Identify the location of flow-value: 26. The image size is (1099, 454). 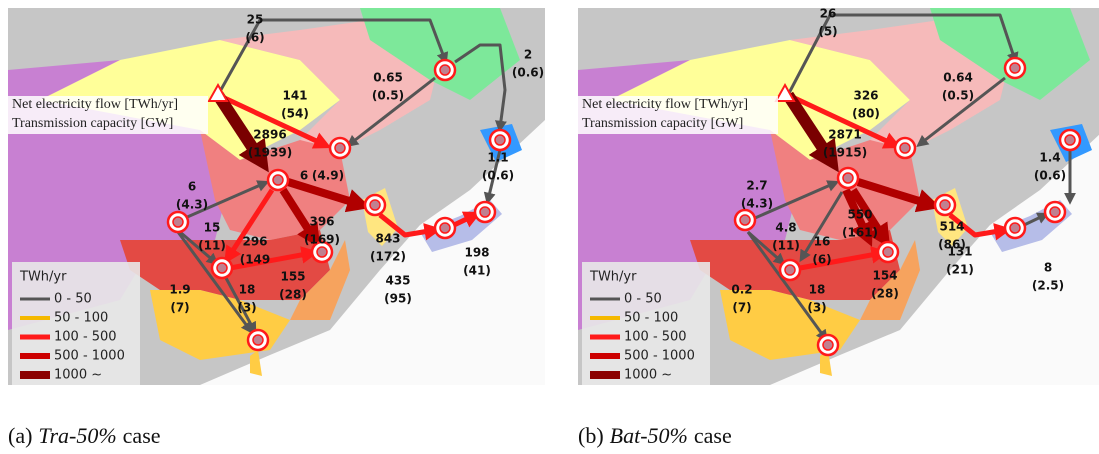
(828, 14).